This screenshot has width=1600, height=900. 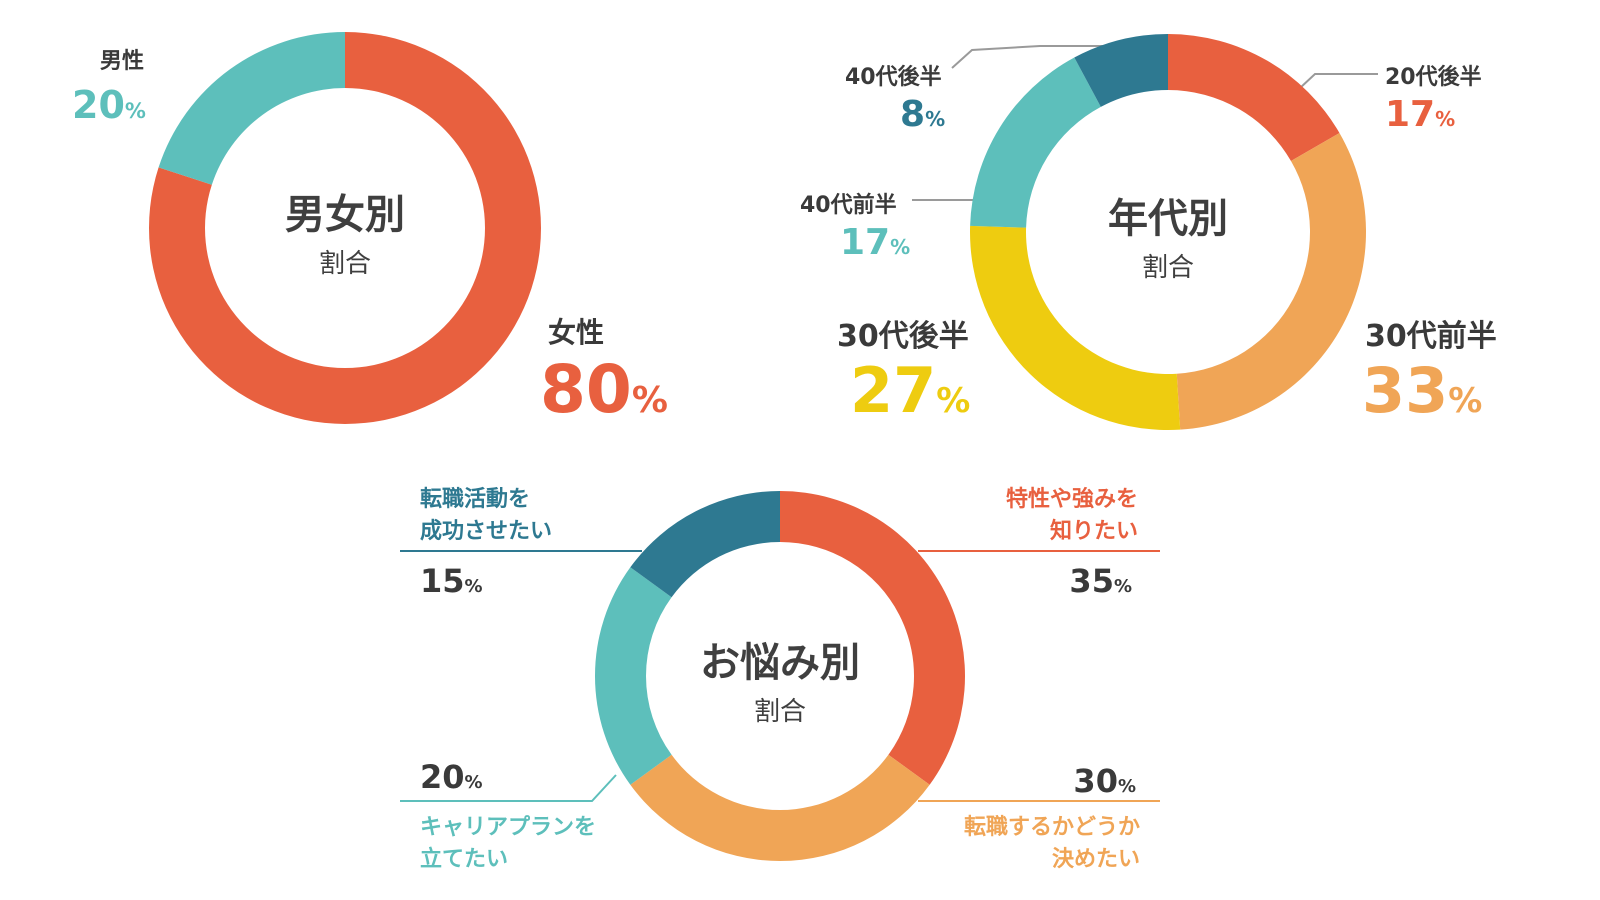 I want to click on value-label-1-0: 17%, so click(x=1420, y=114).